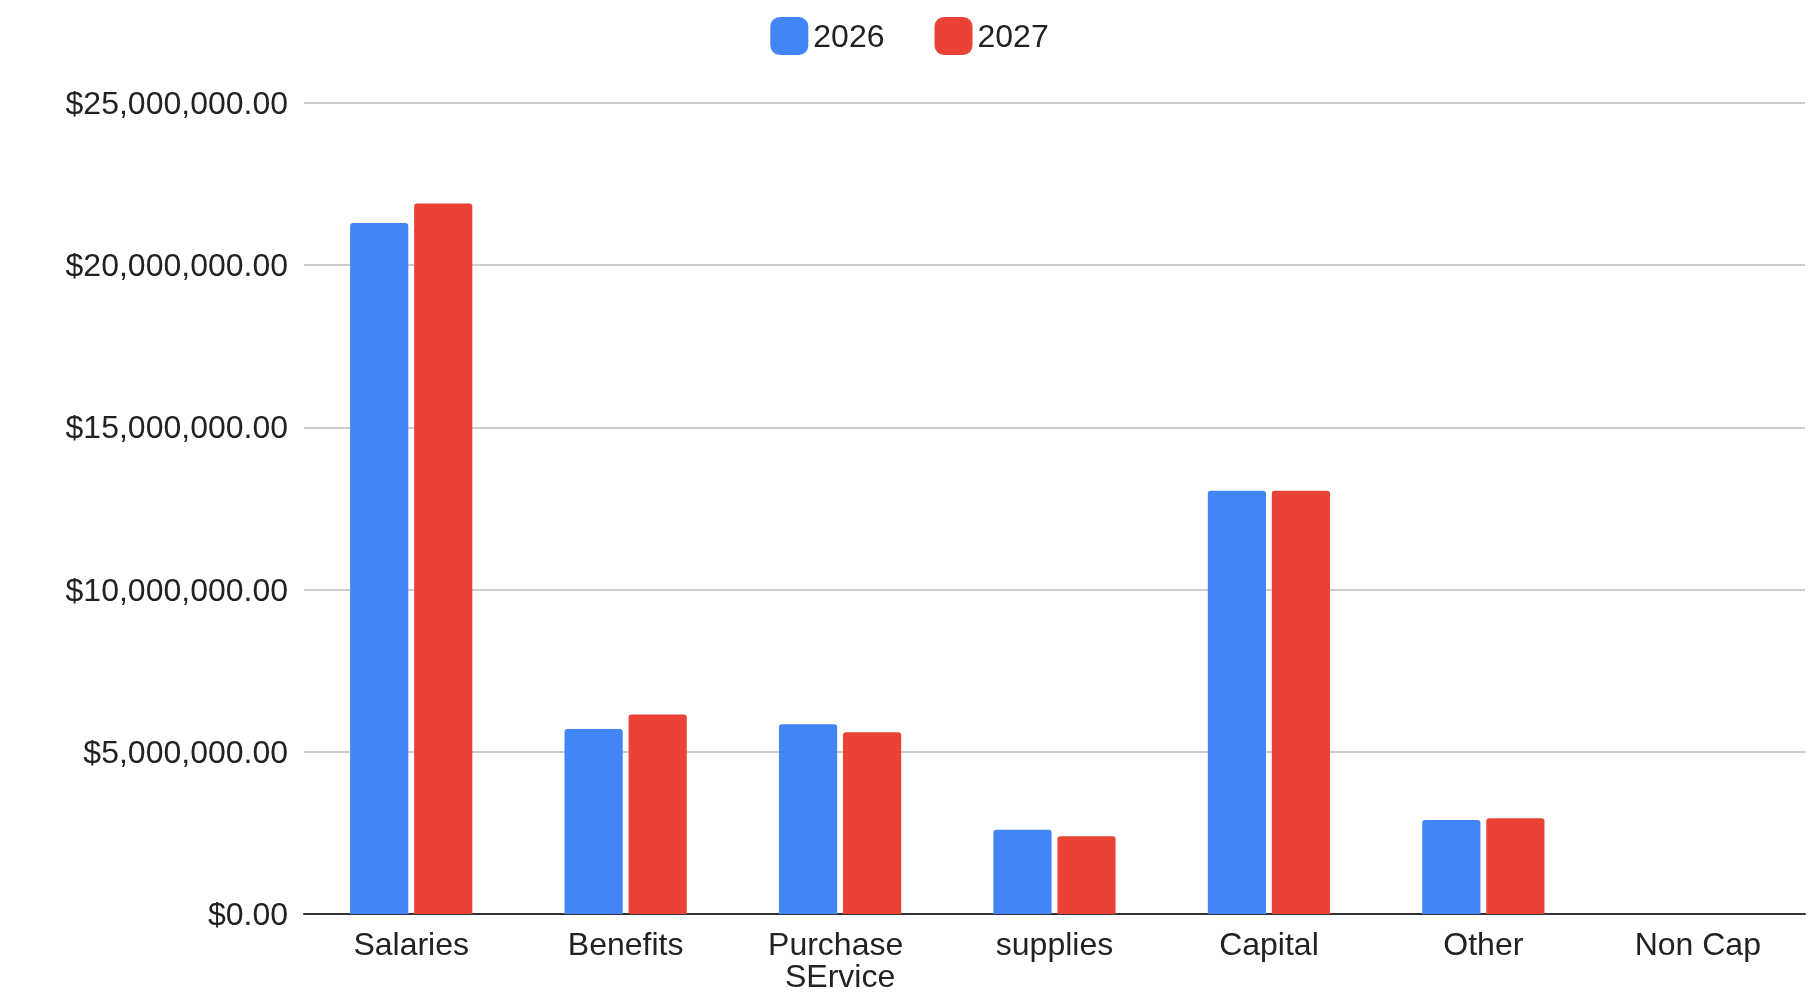 The image size is (1819, 1007). I want to click on y-tick-label: $20,000,000.00, so click(176, 265).